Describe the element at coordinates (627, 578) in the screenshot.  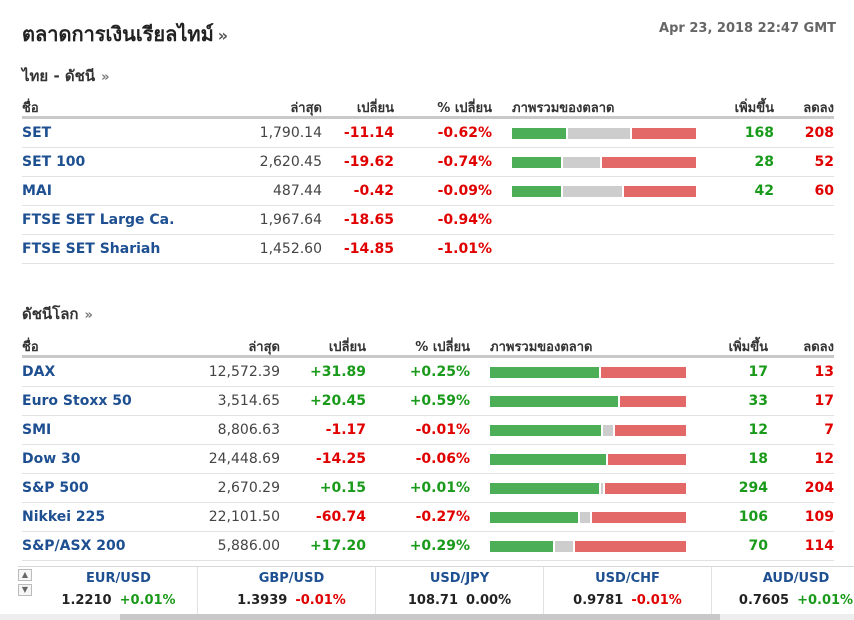
I see `fx-pair-link: USD/CHF` at that location.